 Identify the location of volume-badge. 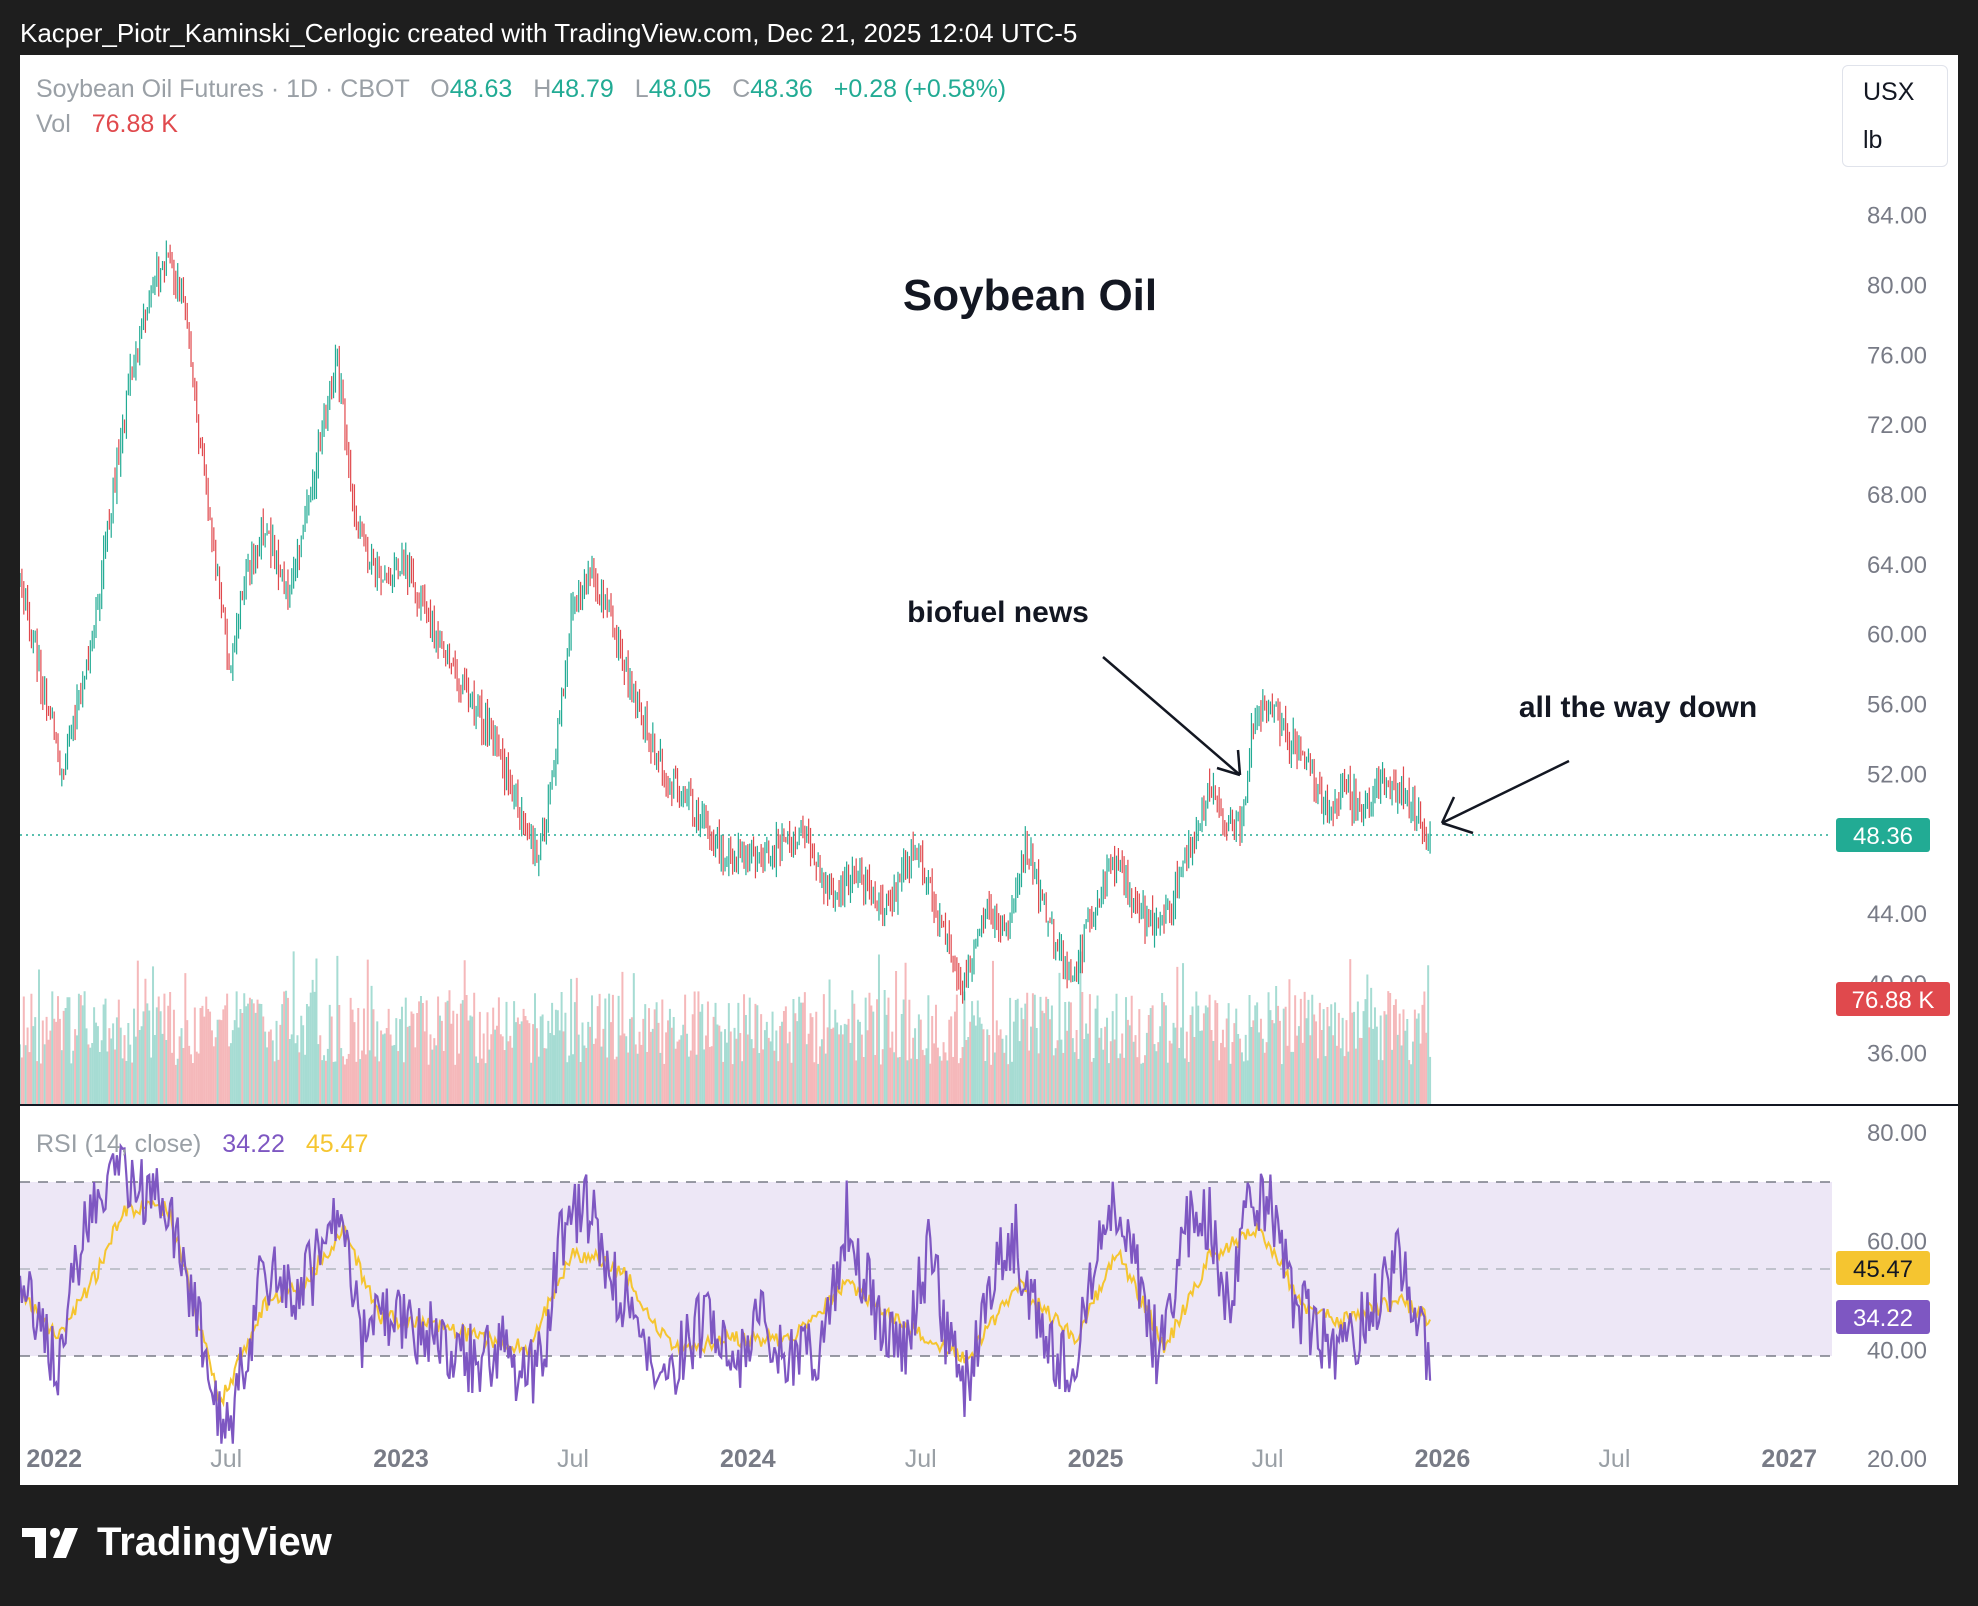
(1893, 999).